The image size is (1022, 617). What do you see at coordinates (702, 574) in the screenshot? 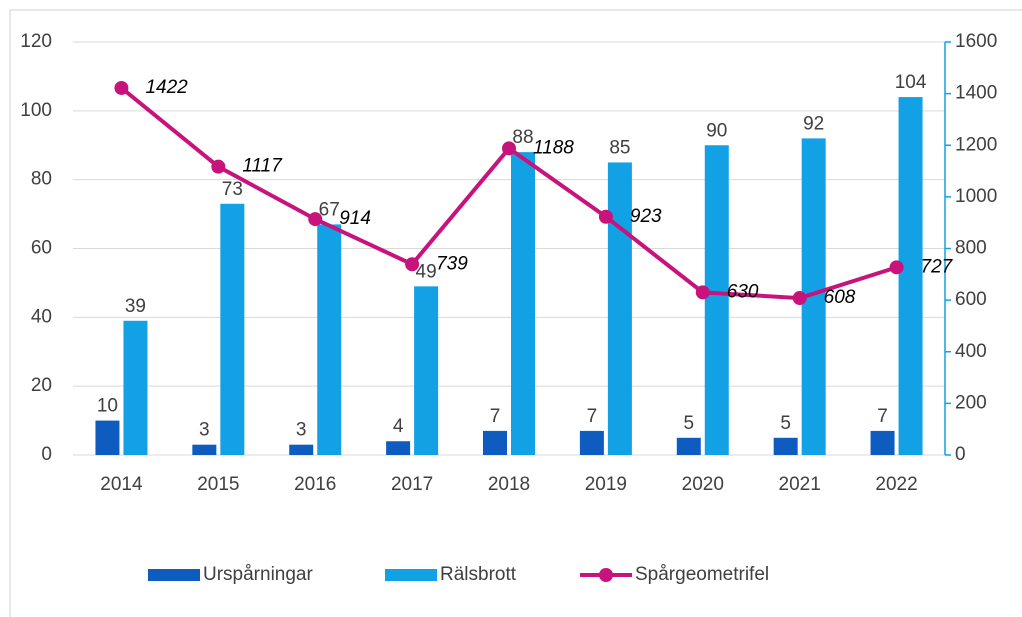
I see `legend-label: Spårgeometrifel` at bounding box center [702, 574].